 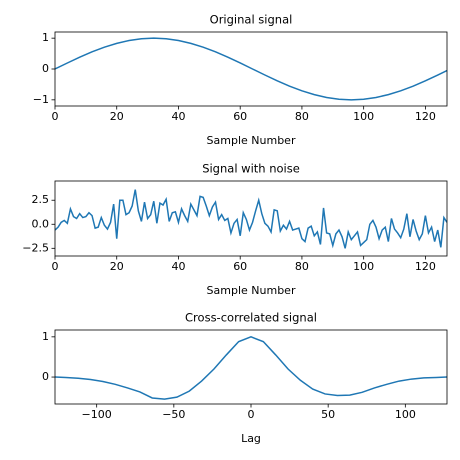 What do you see at coordinates (35, 247) in the screenshot?
I see `y-tick-label: −2.5` at bounding box center [35, 247].